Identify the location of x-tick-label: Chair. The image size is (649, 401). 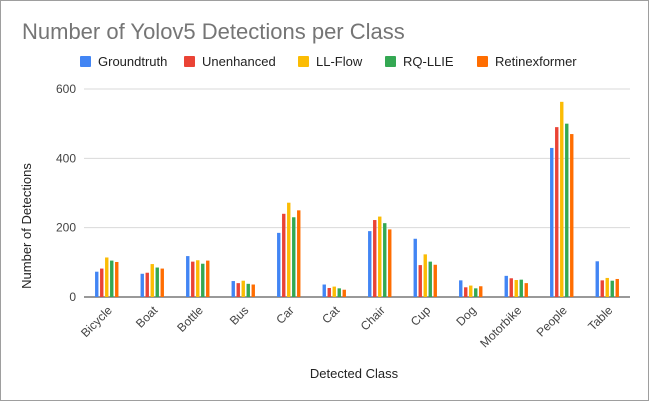
(373, 318).